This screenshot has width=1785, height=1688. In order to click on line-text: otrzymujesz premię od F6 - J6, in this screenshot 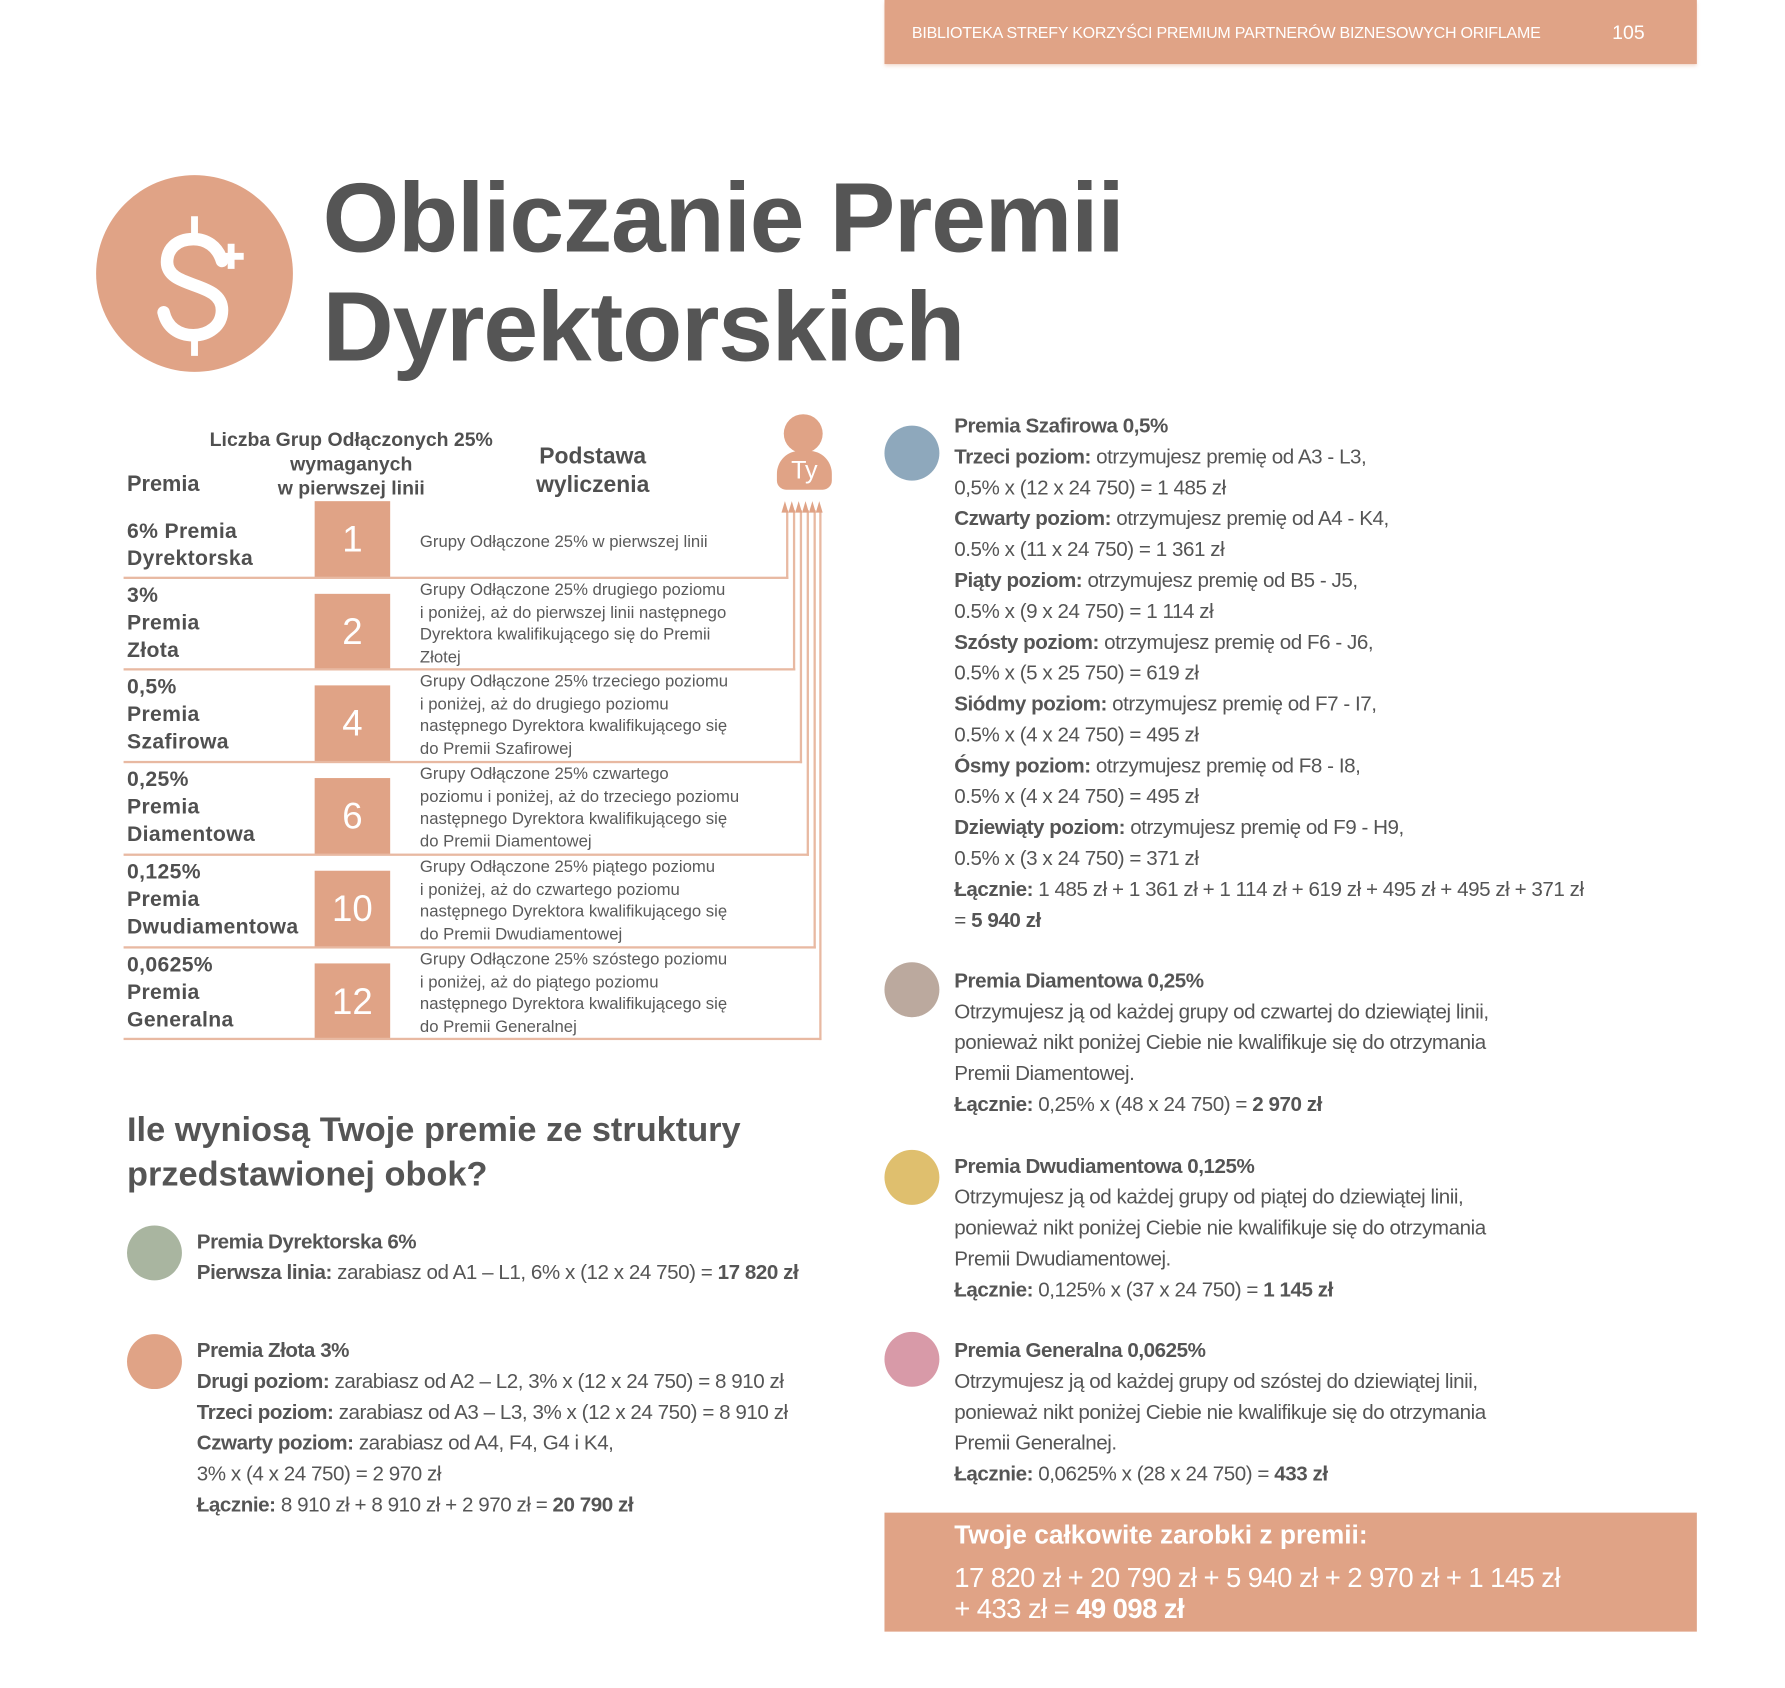, I will do `click(1236, 642)`.